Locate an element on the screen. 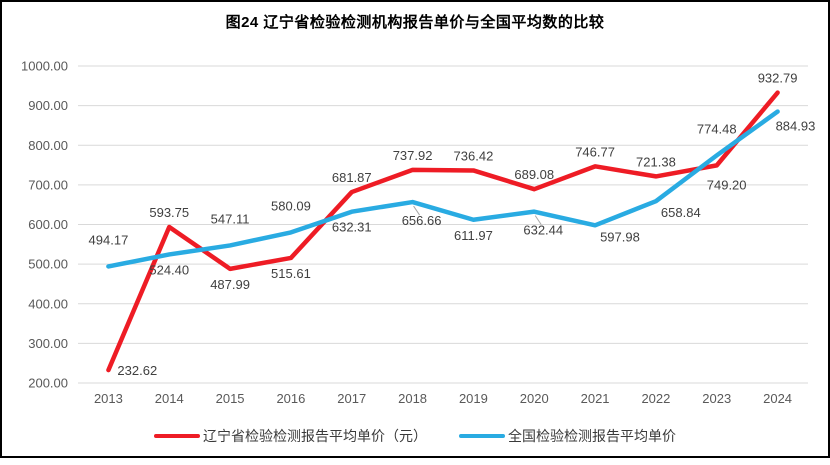 The width and height of the screenshot is (830, 465). x-axis-tick-label: 2015 is located at coordinates (230, 398).